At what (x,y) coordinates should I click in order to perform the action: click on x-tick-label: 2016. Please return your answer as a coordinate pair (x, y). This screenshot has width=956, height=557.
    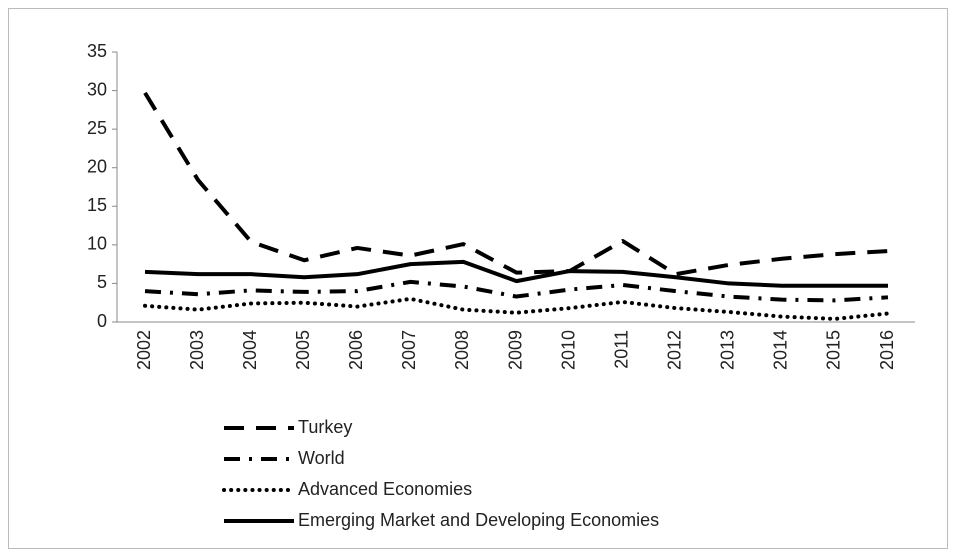
    Looking at the image, I should click on (887, 350).